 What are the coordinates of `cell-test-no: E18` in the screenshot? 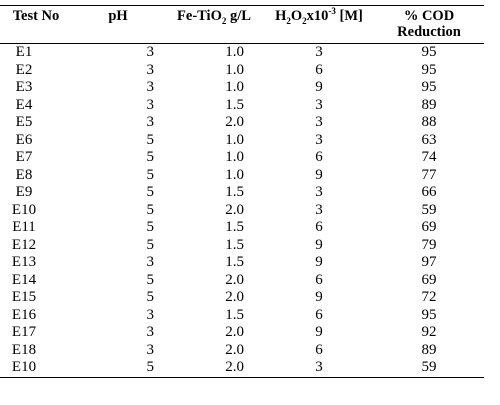 It's located at (24, 349).